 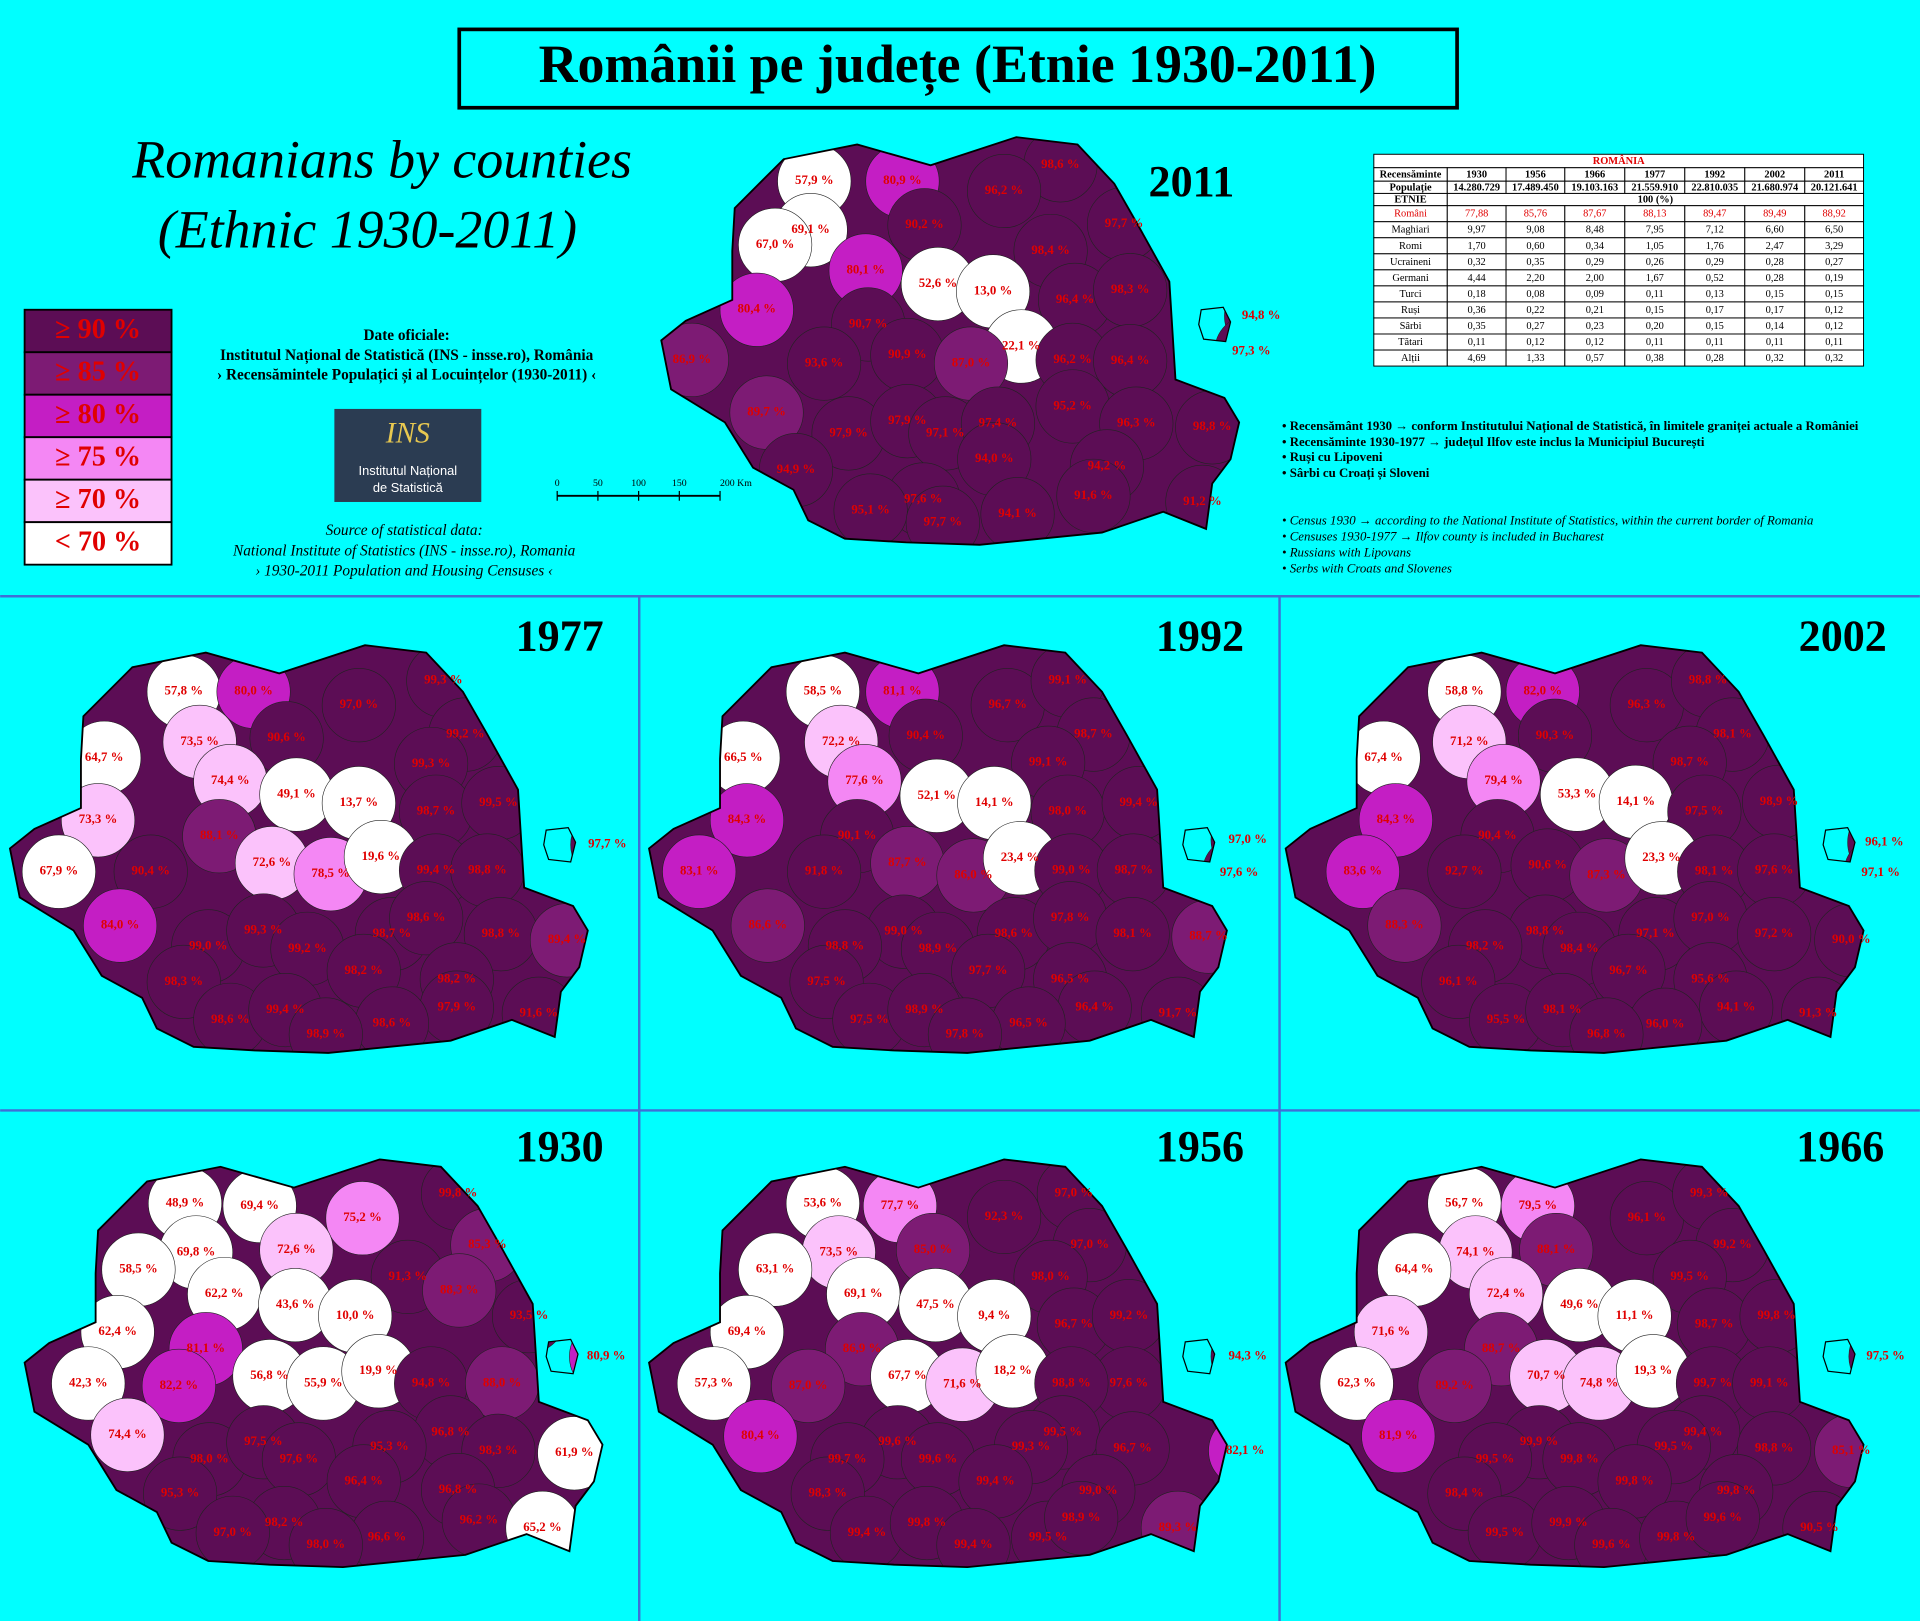 I want to click on county-label: 72,6 %, so click(x=272, y=862).